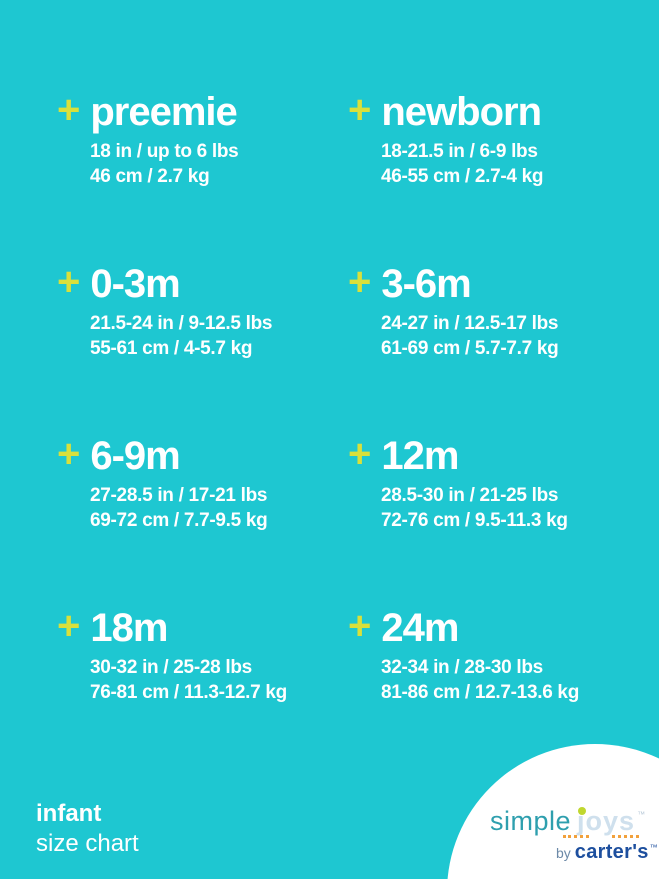 This screenshot has height=879, width=659. I want to click on logo-by-text: by, so click(563, 853).